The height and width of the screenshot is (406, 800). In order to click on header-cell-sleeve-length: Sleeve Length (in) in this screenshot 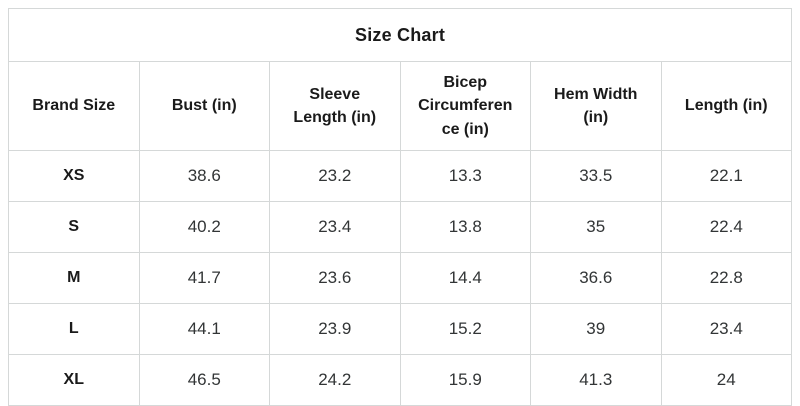, I will do `click(335, 106)`.